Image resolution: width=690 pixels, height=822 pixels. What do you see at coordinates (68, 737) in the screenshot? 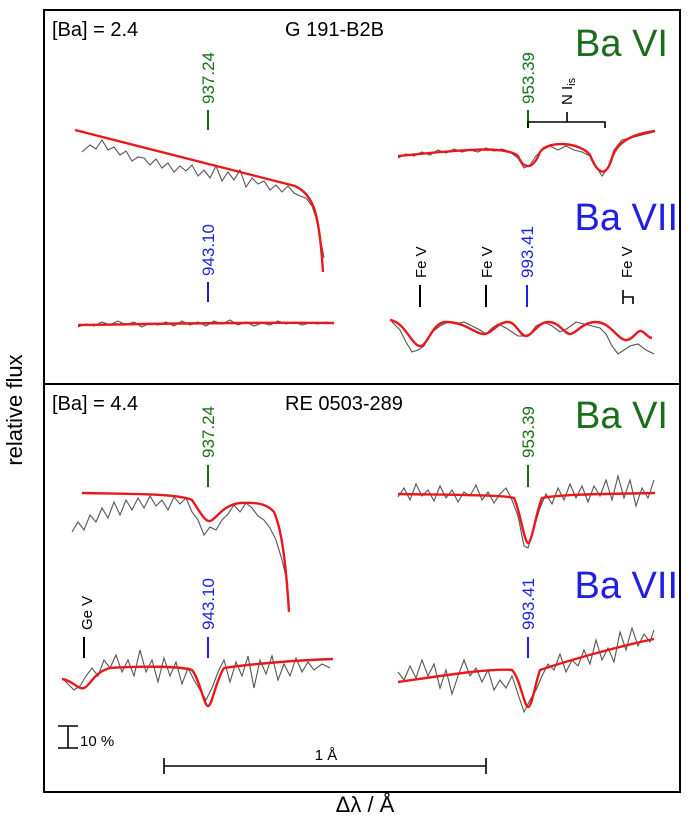
I see `flux-scale-bar` at bounding box center [68, 737].